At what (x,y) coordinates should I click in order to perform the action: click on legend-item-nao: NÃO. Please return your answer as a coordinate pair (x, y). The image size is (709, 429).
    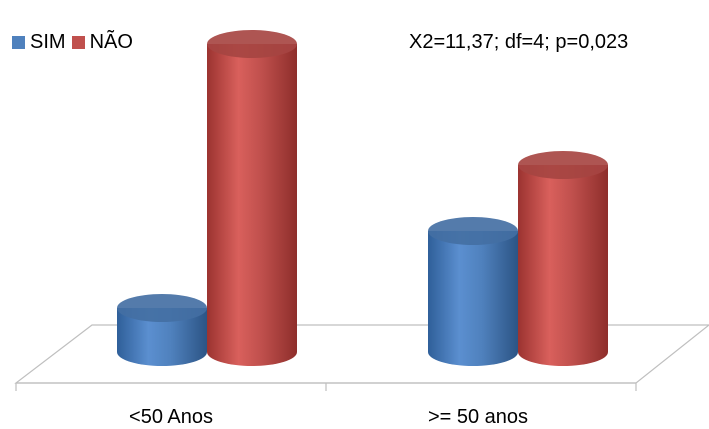
    Looking at the image, I should click on (102, 42).